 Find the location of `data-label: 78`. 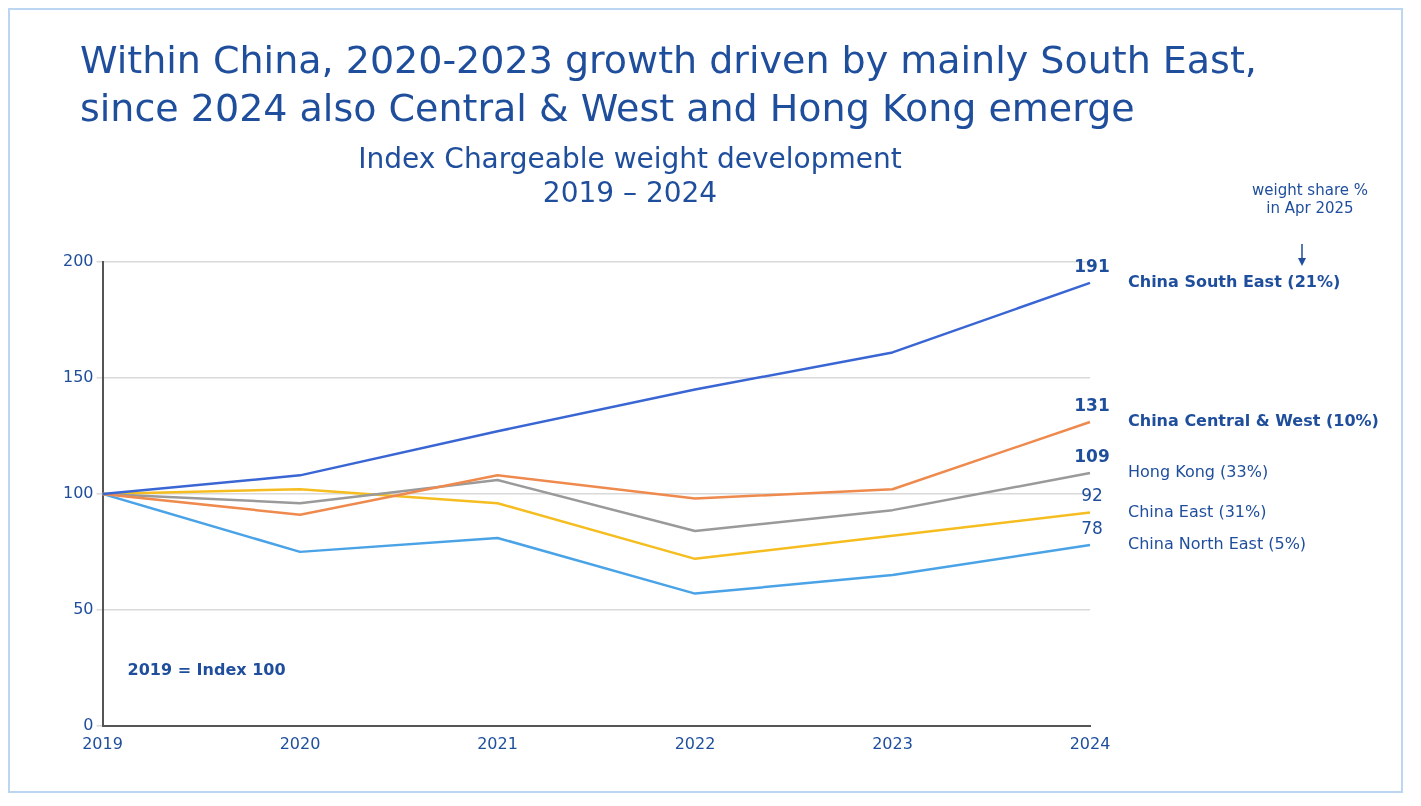

data-label: 78 is located at coordinates (1092, 527).